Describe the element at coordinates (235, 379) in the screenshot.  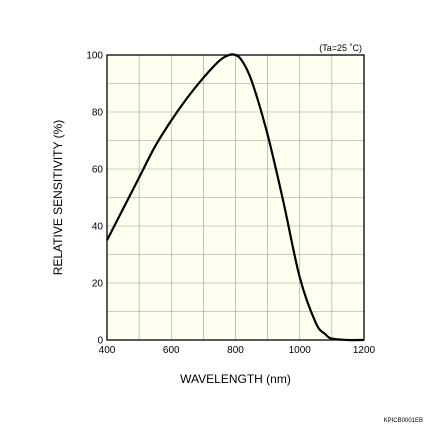
I see `x-axis-title: WAVELENGTH (nm)` at that location.